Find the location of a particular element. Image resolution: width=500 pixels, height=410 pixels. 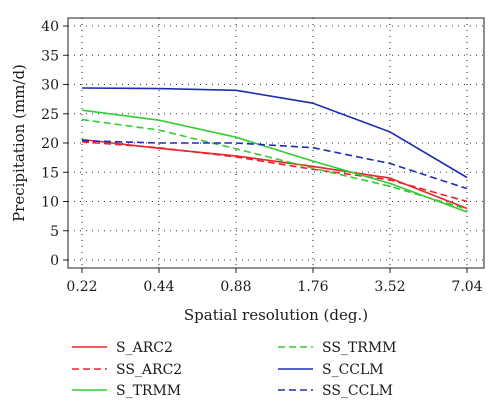

x-tick-label: 0.22 is located at coordinates (81, 287).